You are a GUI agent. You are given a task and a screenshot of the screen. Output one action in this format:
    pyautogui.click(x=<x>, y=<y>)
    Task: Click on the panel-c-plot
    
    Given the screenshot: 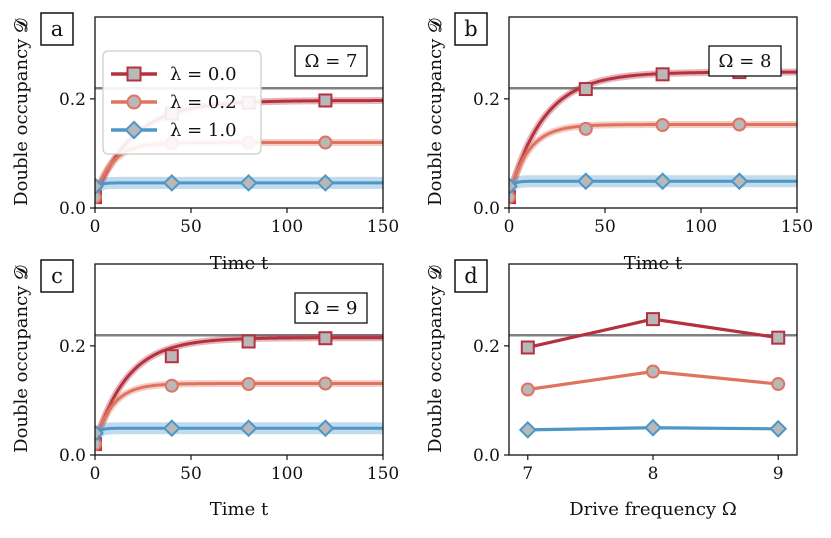 What is the action you would take?
    pyautogui.click(x=239, y=391)
    